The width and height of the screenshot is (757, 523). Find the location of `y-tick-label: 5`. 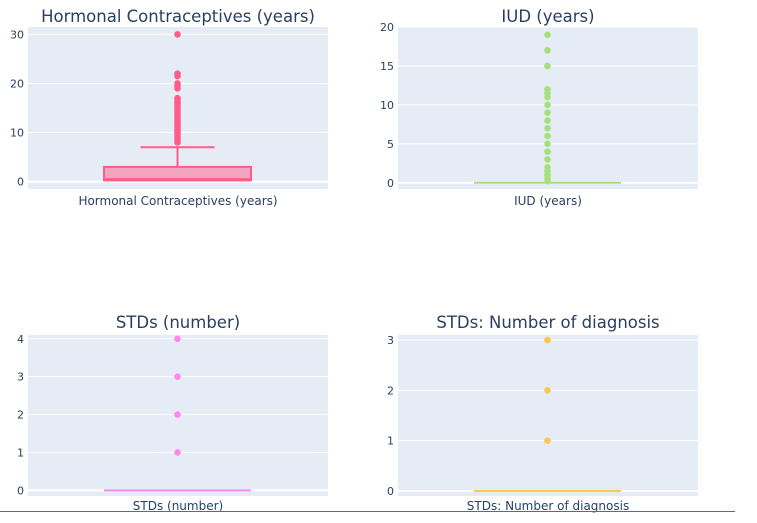

y-tick-label: 5 is located at coordinates (390, 144).